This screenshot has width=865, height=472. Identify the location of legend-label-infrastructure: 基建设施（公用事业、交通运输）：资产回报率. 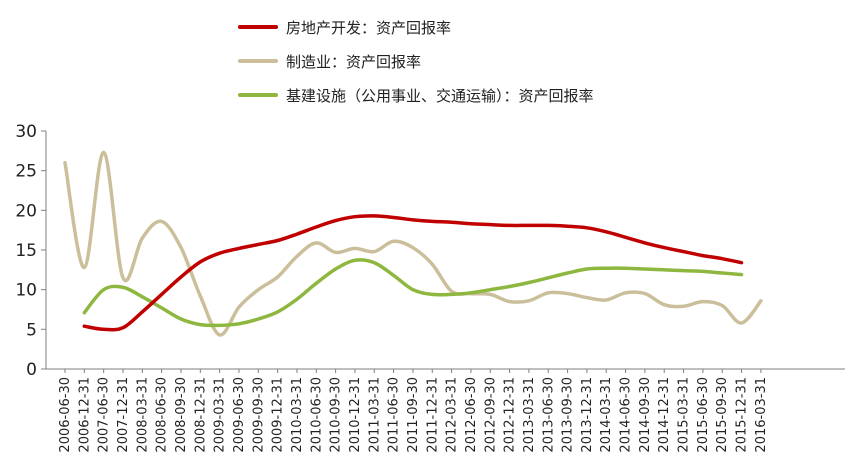
(440, 95).